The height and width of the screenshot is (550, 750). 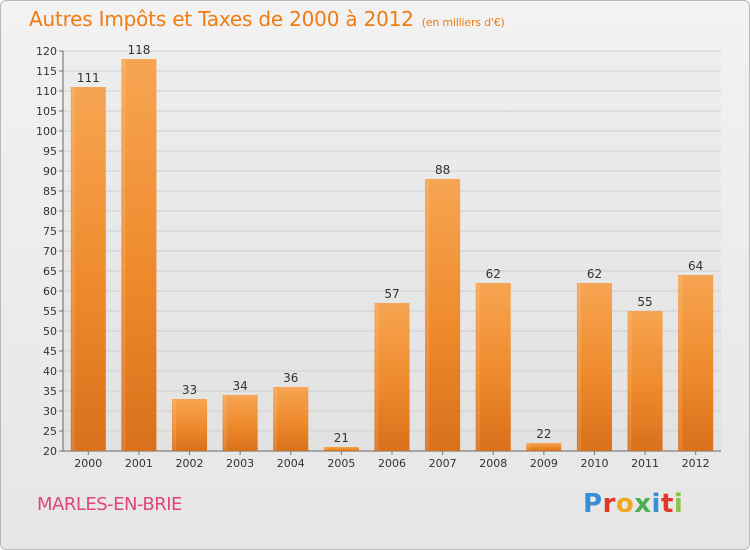 I want to click on x-tick-label: 2006, so click(x=392, y=463).